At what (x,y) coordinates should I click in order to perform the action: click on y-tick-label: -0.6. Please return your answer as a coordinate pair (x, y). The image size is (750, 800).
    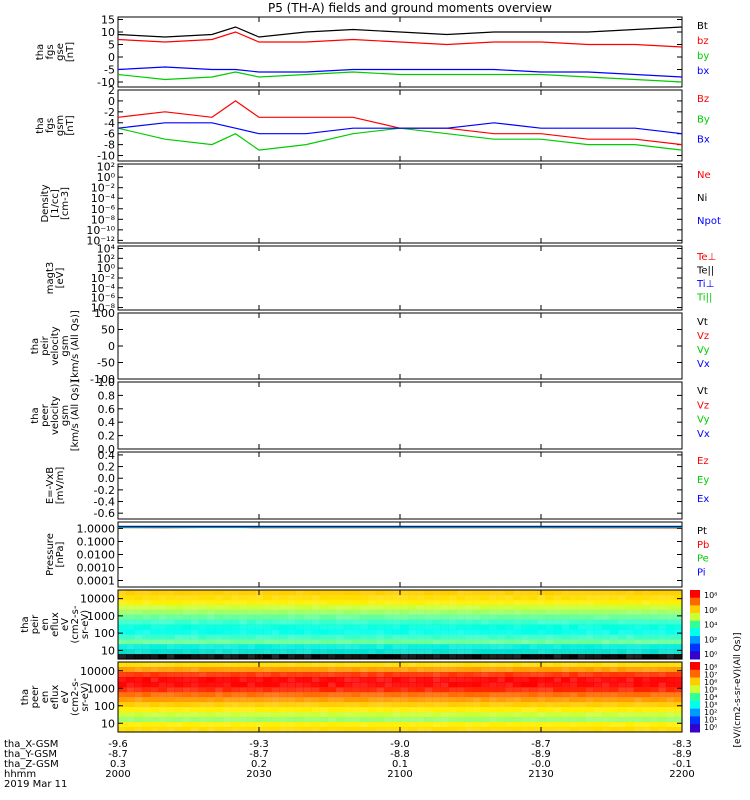
    Looking at the image, I should click on (104, 513).